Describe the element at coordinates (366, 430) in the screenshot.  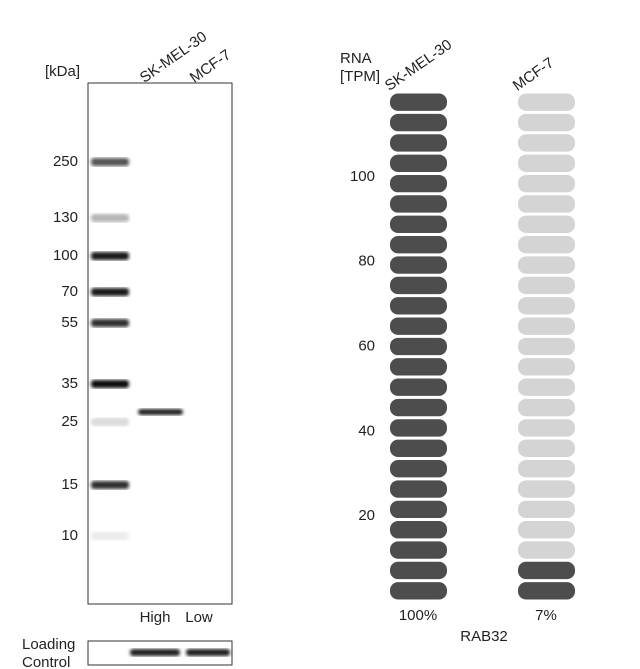
I see `rna-tick-label: 40` at that location.